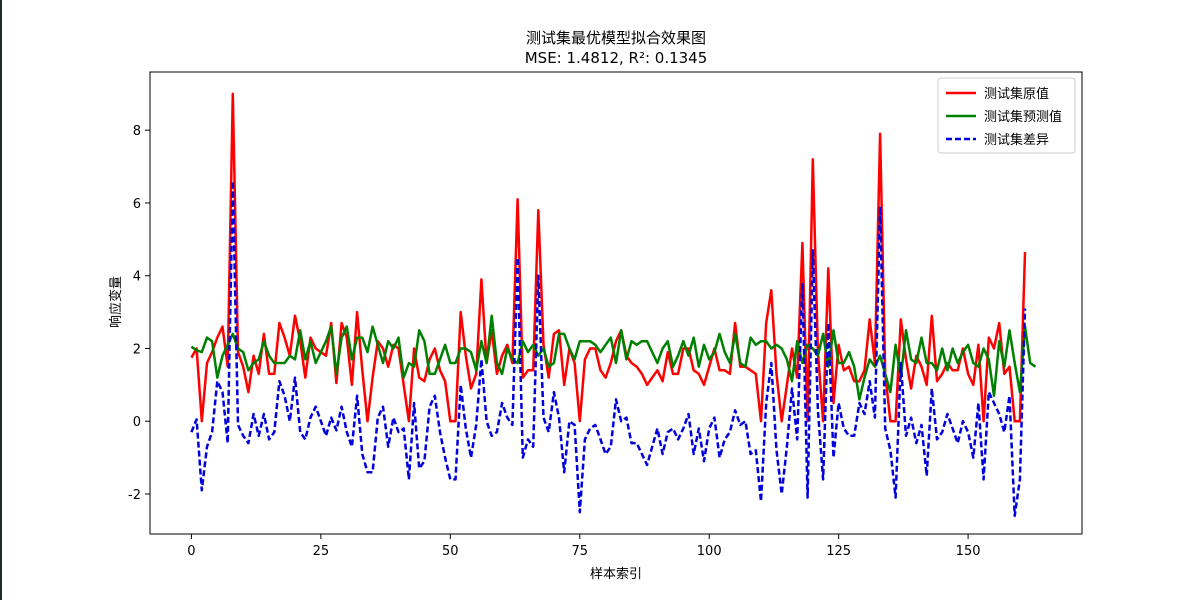 This screenshot has width=1200, height=600. Describe the element at coordinates (134, 495) in the screenshot. I see `y-tick-label: -2` at that location.